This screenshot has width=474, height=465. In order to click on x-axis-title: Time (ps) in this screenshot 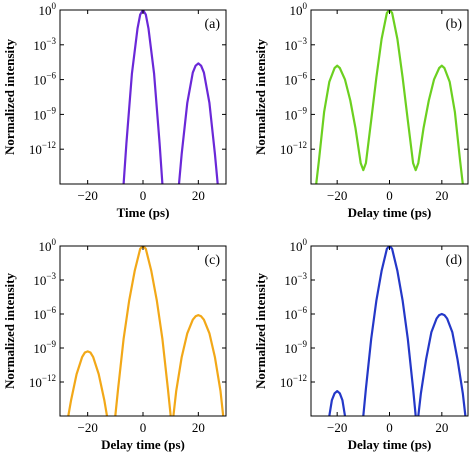, I will do `click(143, 212)`.